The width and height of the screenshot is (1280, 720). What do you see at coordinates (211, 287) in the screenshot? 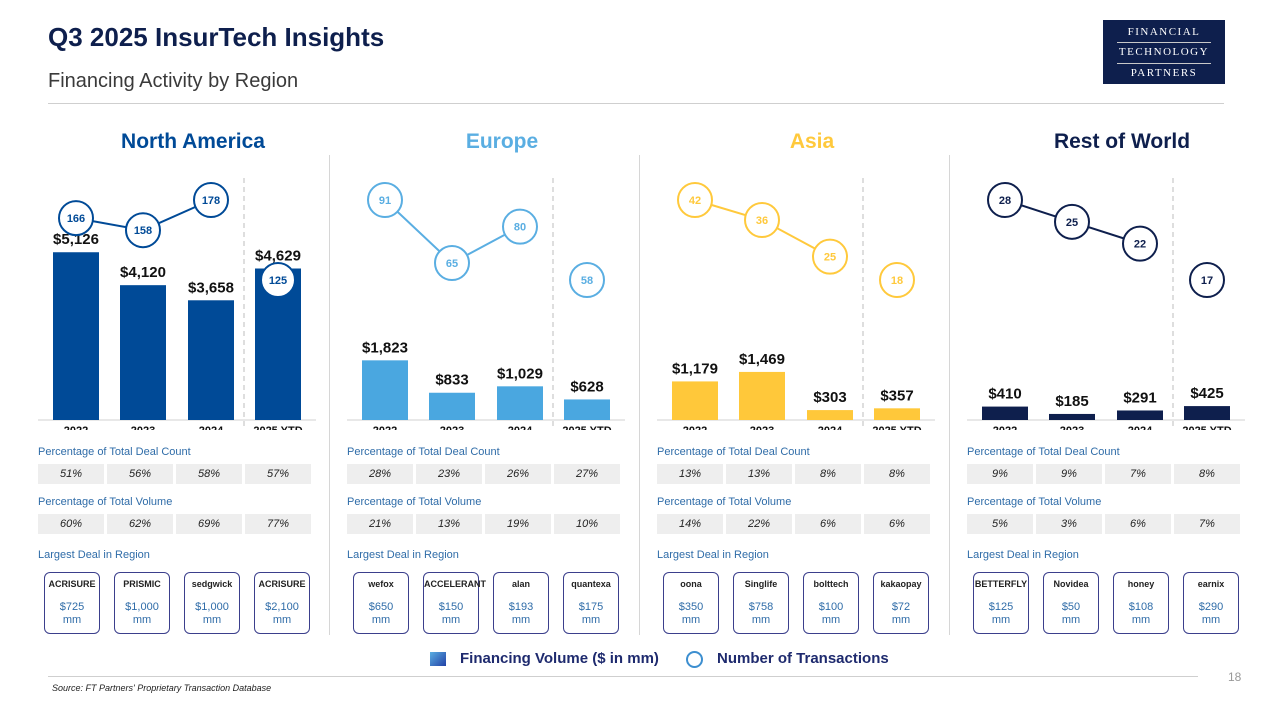
I see `volume-data-label: $3,658` at bounding box center [211, 287].